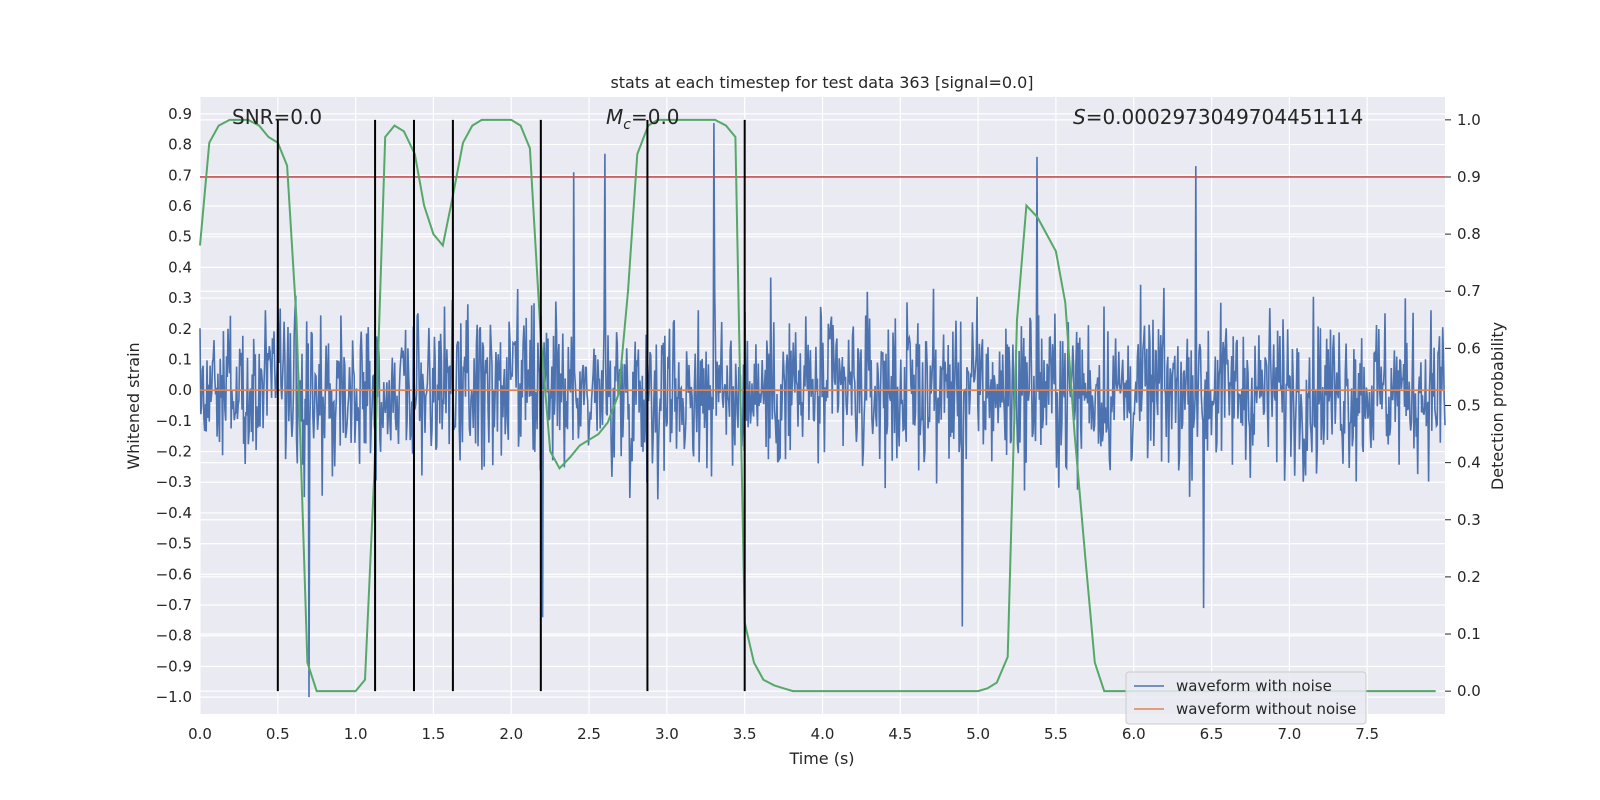 This screenshot has height=800, width=1600. What do you see at coordinates (1469, 577) in the screenshot?
I see `y2-tick-label: 0.2` at bounding box center [1469, 577].